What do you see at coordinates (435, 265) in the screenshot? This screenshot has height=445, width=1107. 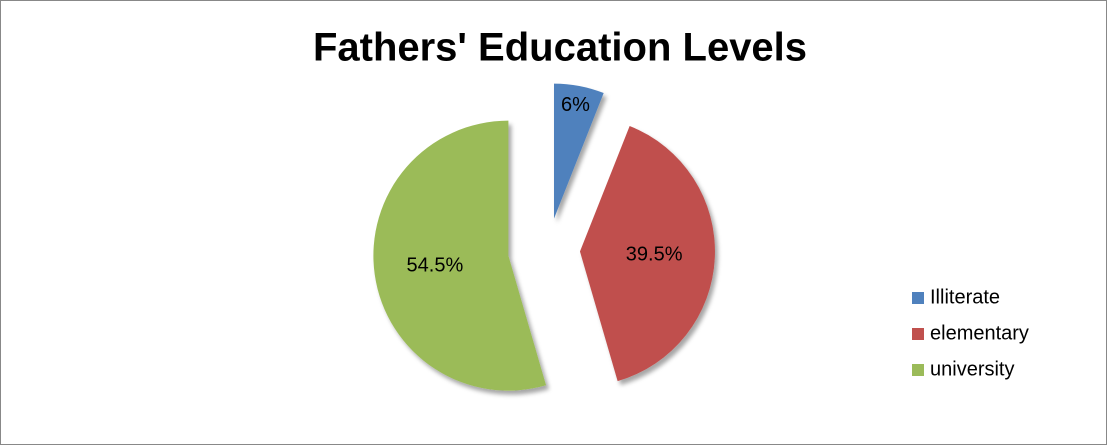 I see `data-label: 54.5%` at bounding box center [435, 265].